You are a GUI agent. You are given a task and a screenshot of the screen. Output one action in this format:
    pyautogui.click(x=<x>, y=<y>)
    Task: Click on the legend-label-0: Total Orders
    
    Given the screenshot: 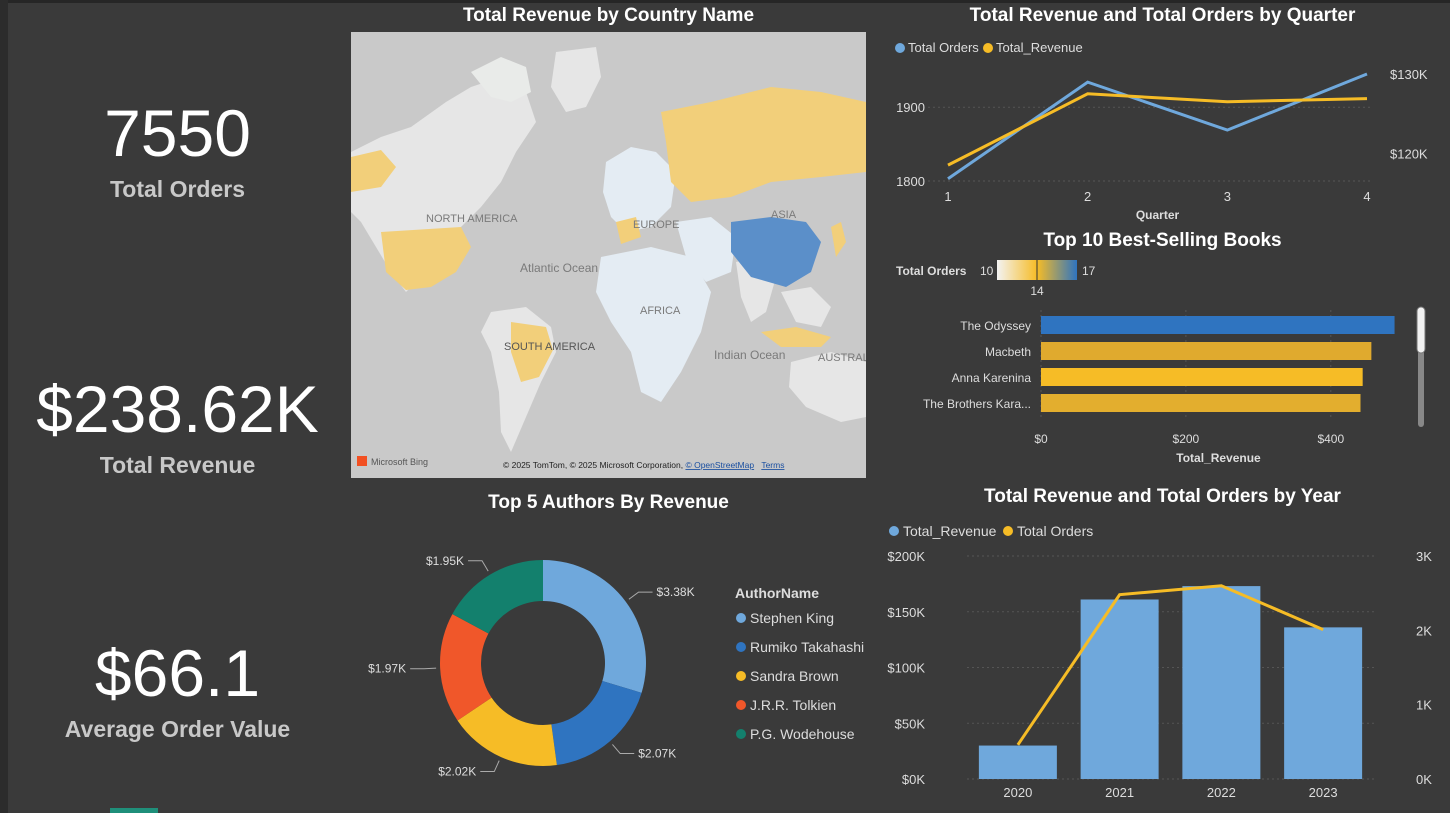 What is the action you would take?
    pyautogui.click(x=943, y=47)
    